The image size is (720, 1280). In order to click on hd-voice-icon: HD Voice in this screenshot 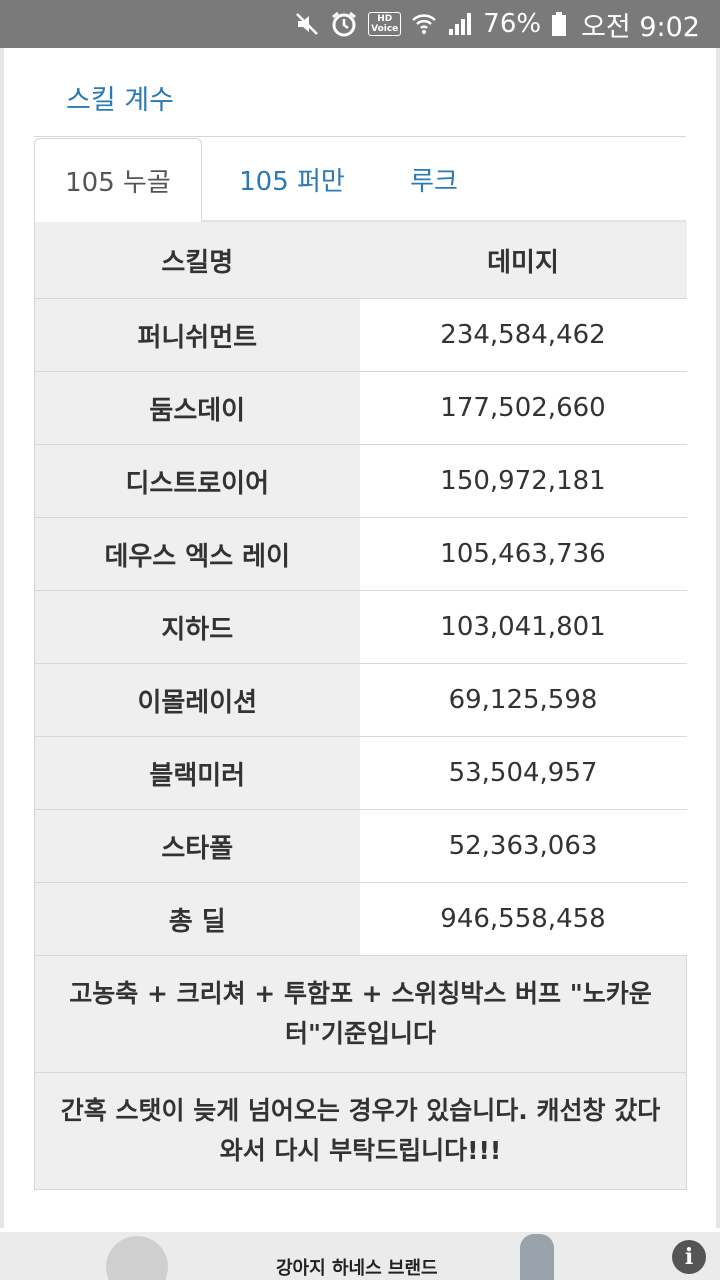, I will do `click(385, 24)`.